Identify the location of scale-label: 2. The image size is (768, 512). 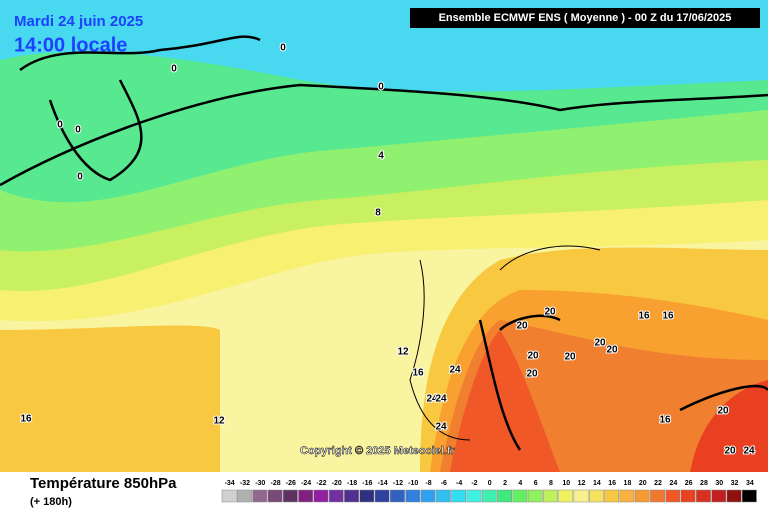
(505, 483).